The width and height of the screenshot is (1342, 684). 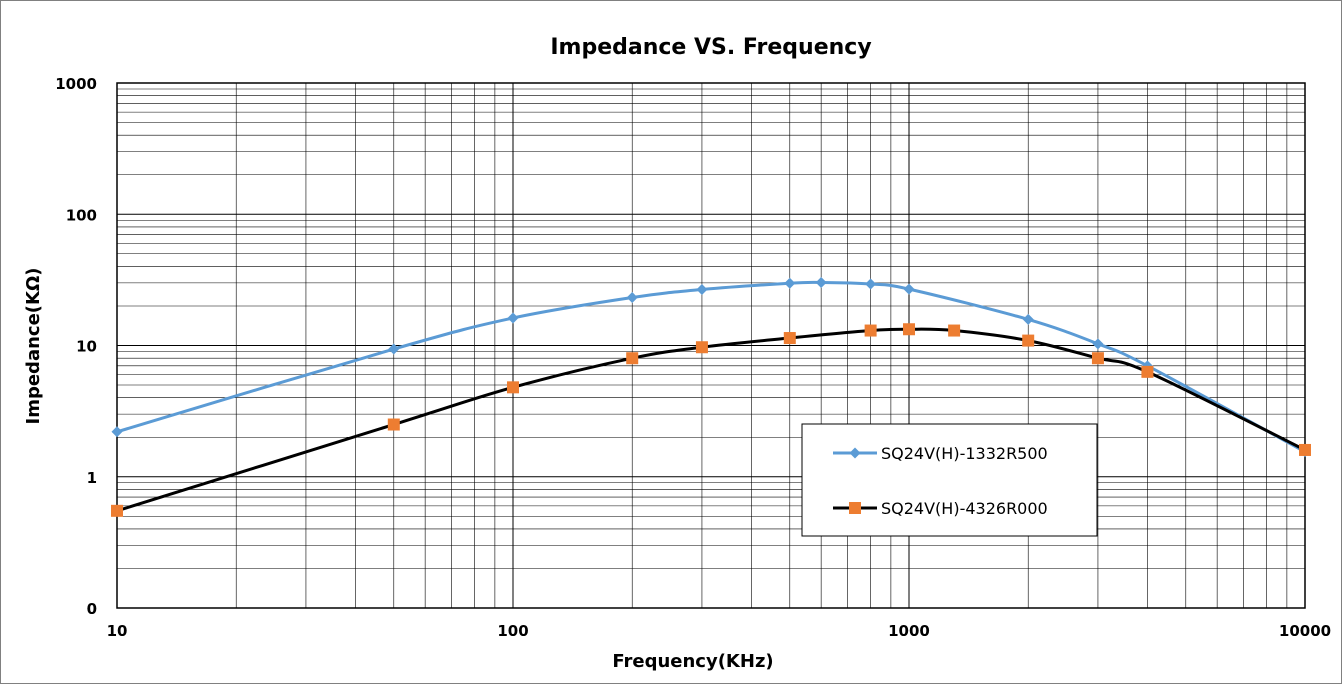 I want to click on x-tick-label: 10, so click(x=117, y=631).